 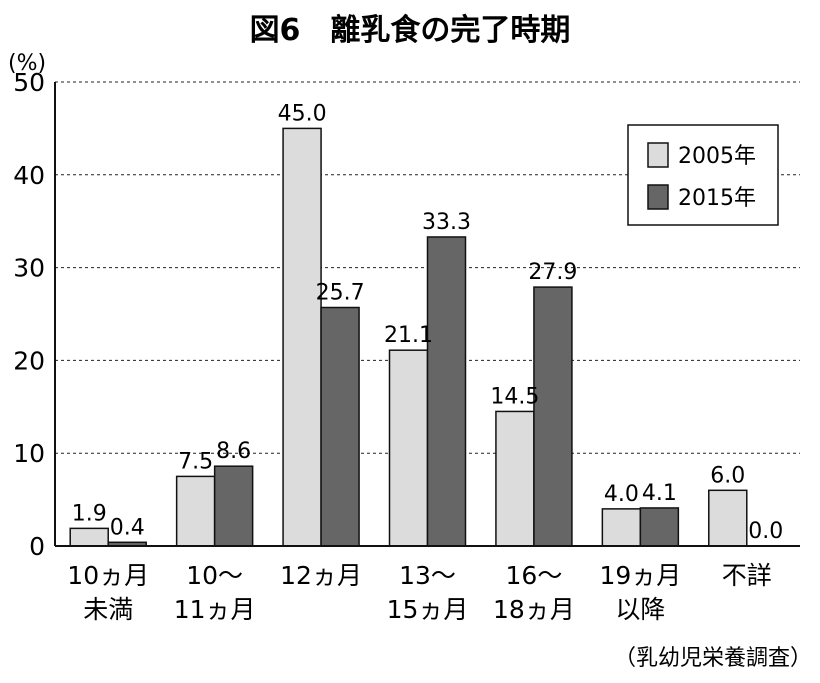 What do you see at coordinates (27, 63) in the screenshot?
I see `y-axis-unit: (%)` at bounding box center [27, 63].